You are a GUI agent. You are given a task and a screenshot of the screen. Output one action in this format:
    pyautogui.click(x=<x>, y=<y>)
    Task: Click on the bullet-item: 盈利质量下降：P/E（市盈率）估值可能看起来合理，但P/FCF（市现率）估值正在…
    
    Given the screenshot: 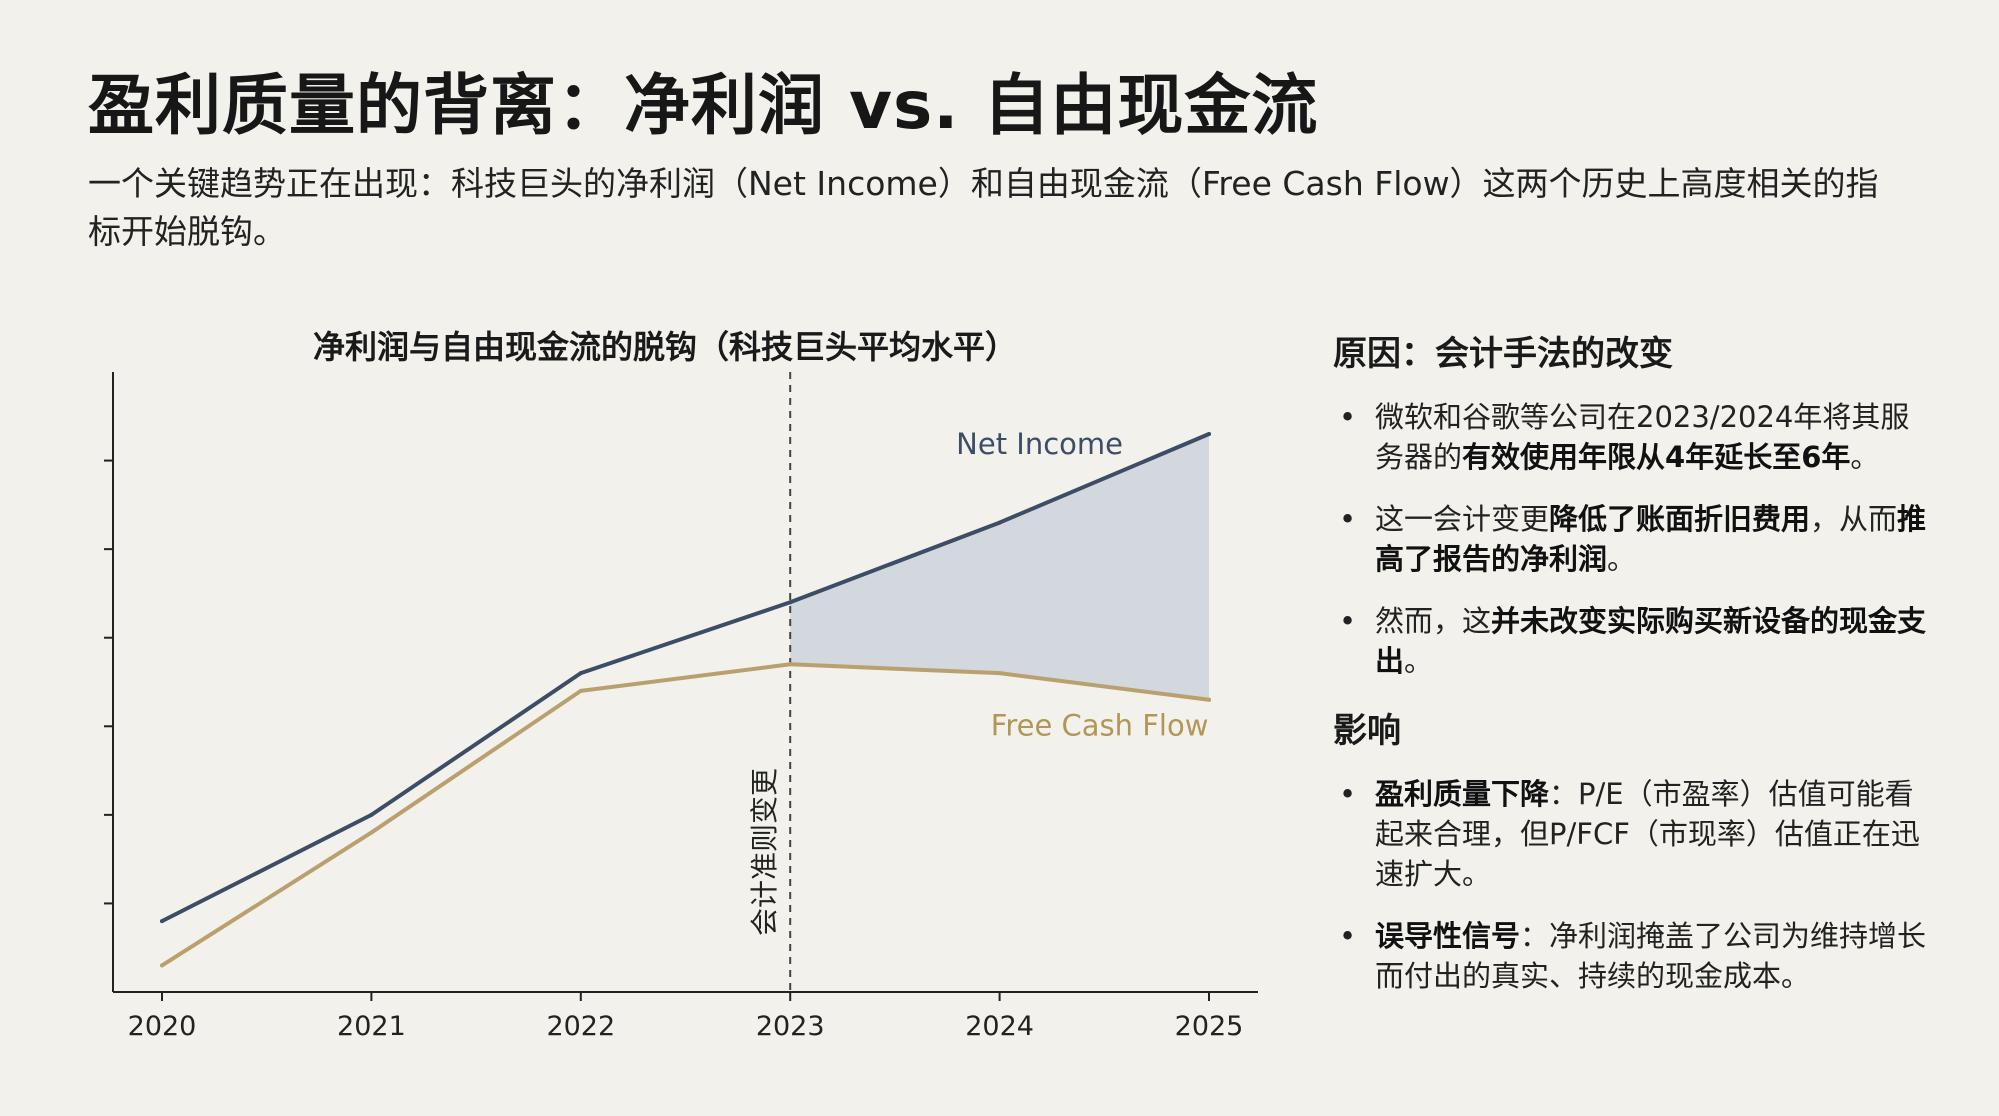 What is the action you would take?
    pyautogui.click(x=1633, y=834)
    